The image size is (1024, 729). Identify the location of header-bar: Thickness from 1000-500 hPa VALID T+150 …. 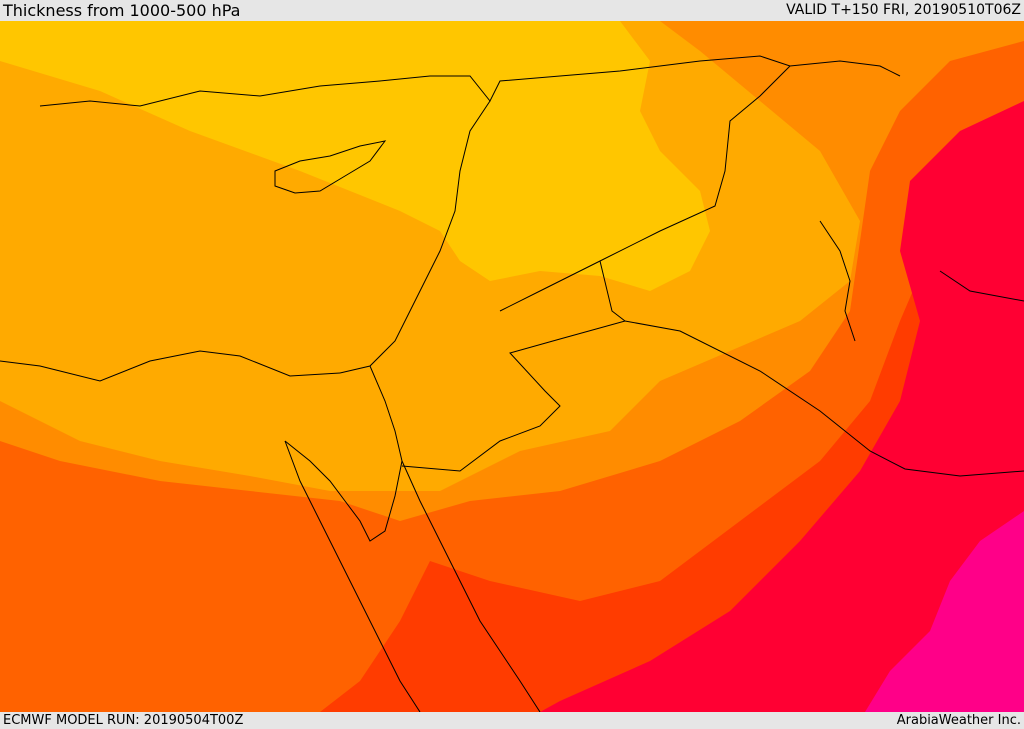
(512, 10).